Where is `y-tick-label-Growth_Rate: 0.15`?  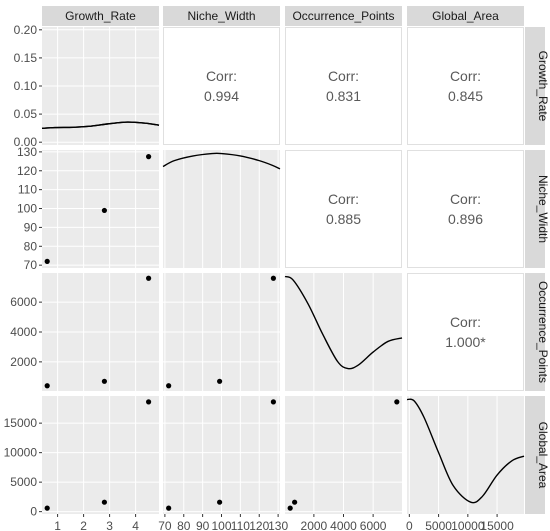
y-tick-label-Growth_Rate: 0.15 is located at coordinates (26, 58).